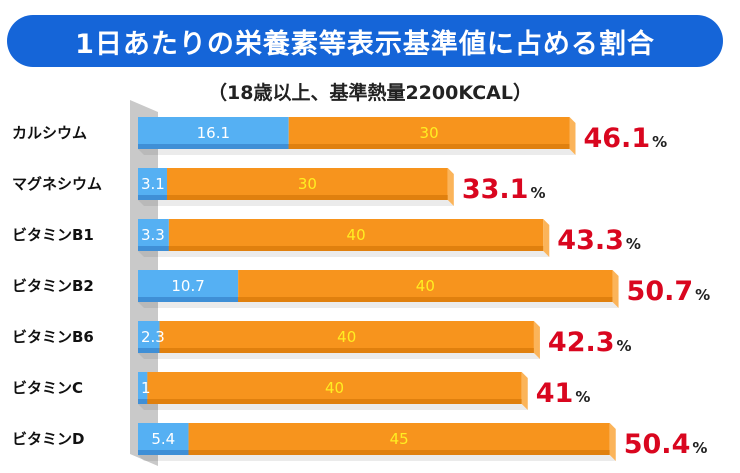 The image size is (740, 473). I want to click on total-value: 42.3%, so click(590, 342).